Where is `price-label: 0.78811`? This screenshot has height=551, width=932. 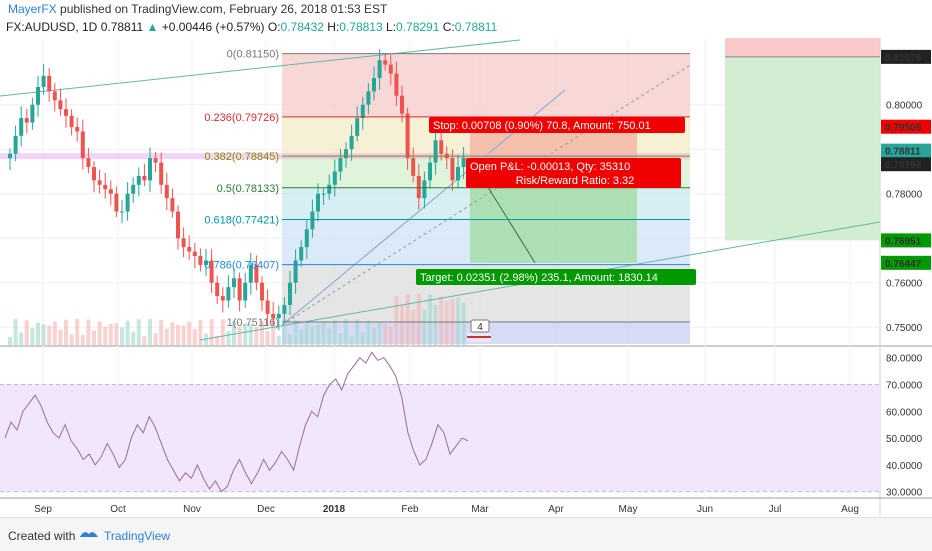 price-label: 0.78811 is located at coordinates (903, 152).